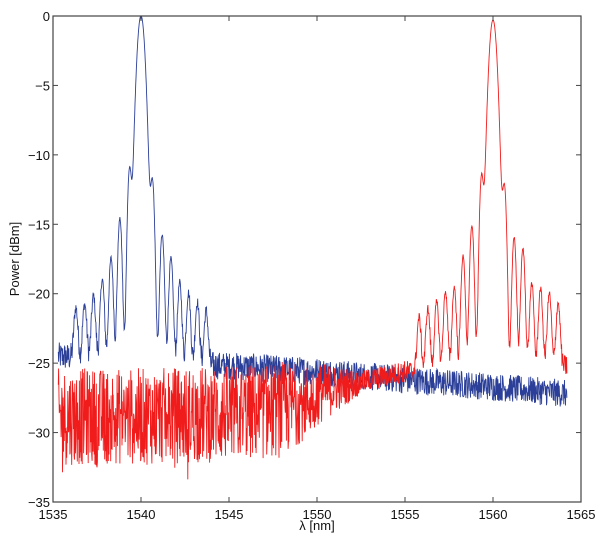 The height and width of the screenshot is (545, 600). What do you see at coordinates (39, 294) in the screenshot?
I see `y-tick-label: −20` at bounding box center [39, 294].